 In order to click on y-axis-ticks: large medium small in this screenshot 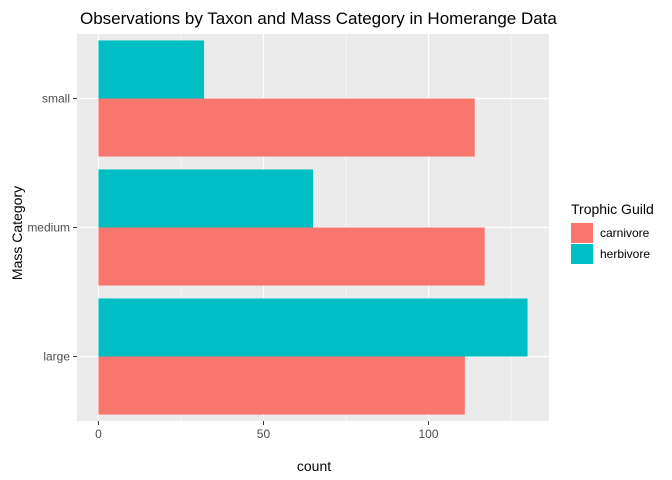, I will do `click(52, 228)`.